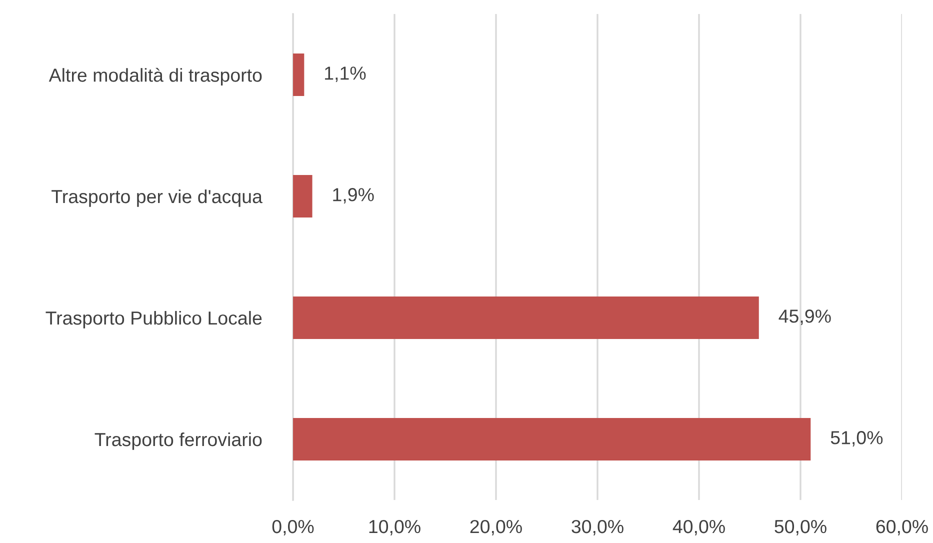 This screenshot has width=933, height=543. What do you see at coordinates (353, 196) in the screenshot?
I see `data-label: 1,9%` at bounding box center [353, 196].